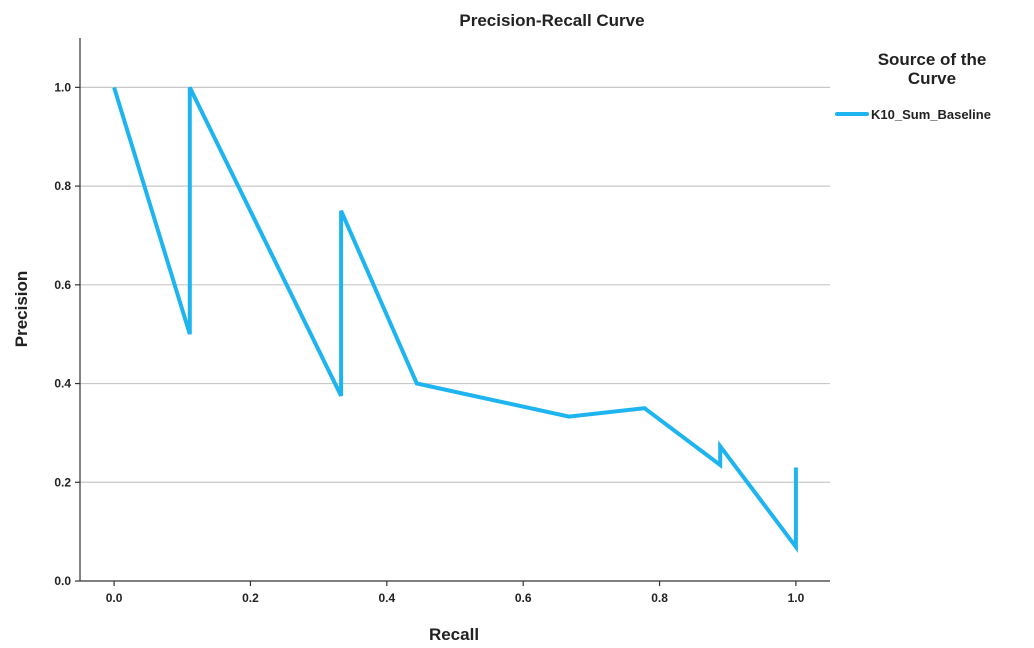 The width and height of the screenshot is (1034, 648). I want to click on x-axis-ticks: 0.0 0.2 0.4 0.6 0.8 1.0, so click(455, 593).